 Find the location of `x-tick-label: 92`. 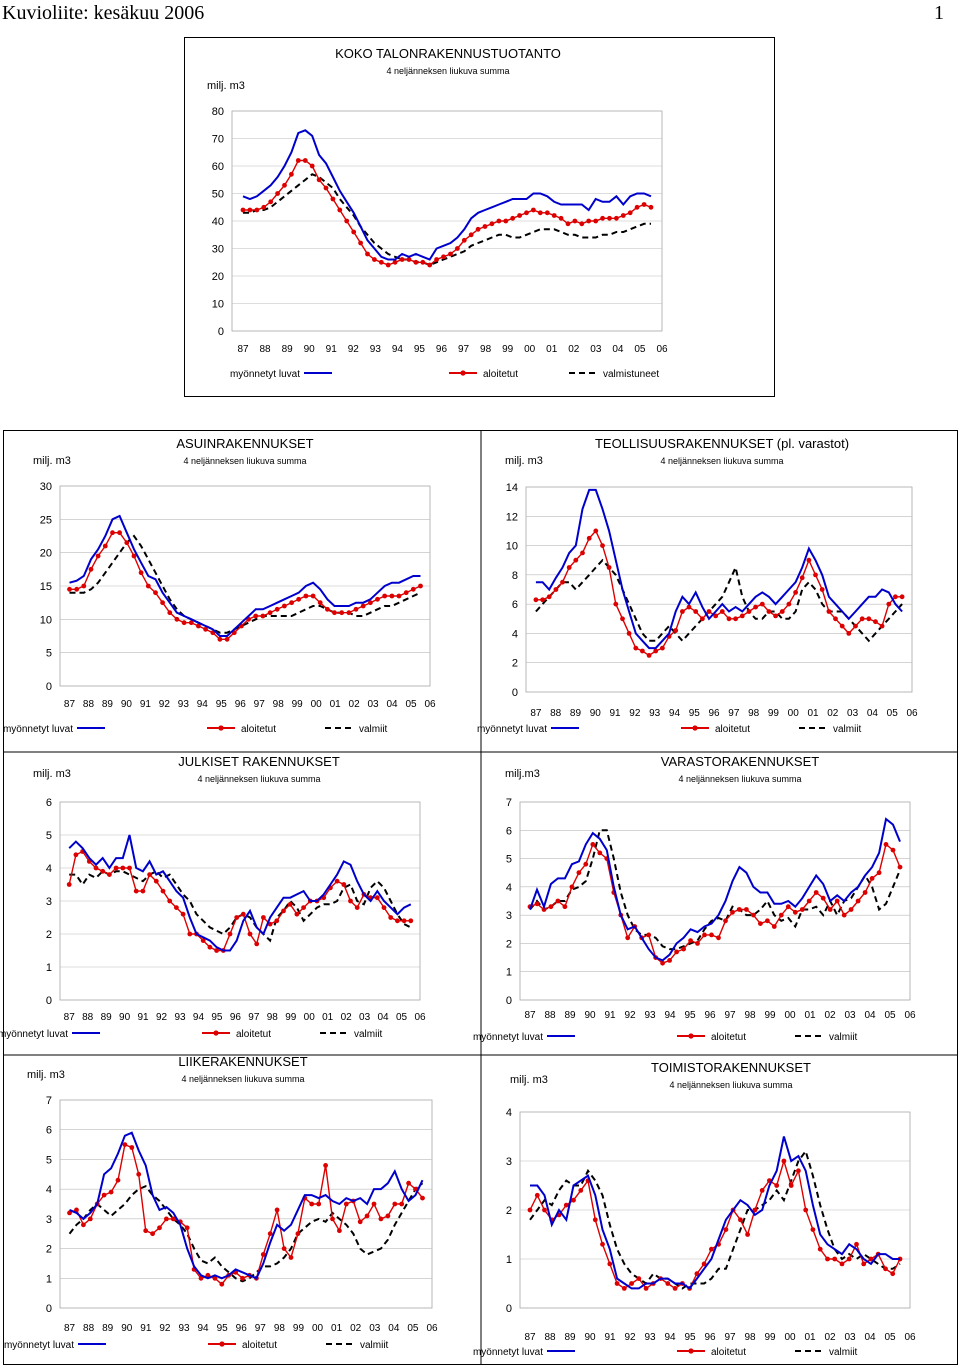

x-tick-label: 92 is located at coordinates (635, 713).